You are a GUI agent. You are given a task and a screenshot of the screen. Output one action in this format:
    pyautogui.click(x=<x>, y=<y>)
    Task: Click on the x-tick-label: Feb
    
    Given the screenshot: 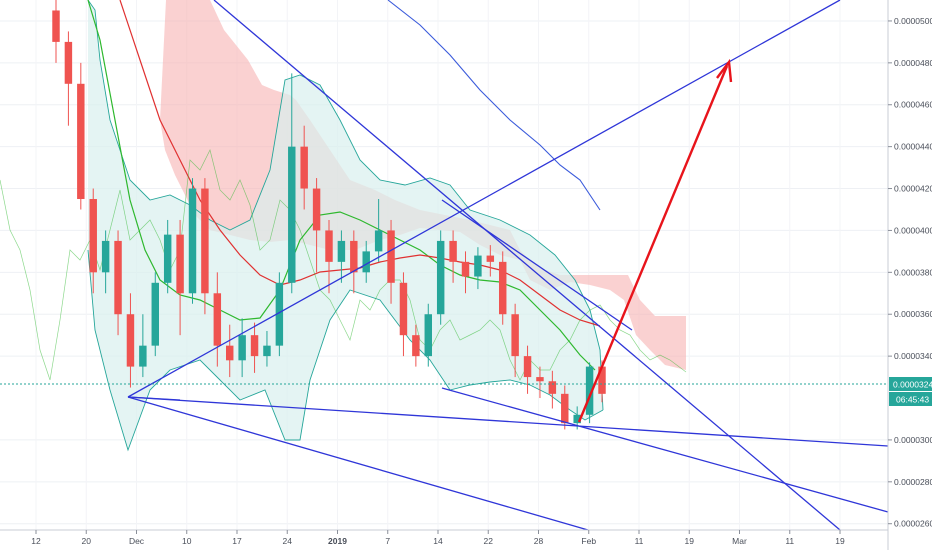 What is the action you would take?
    pyautogui.click(x=588, y=541)
    